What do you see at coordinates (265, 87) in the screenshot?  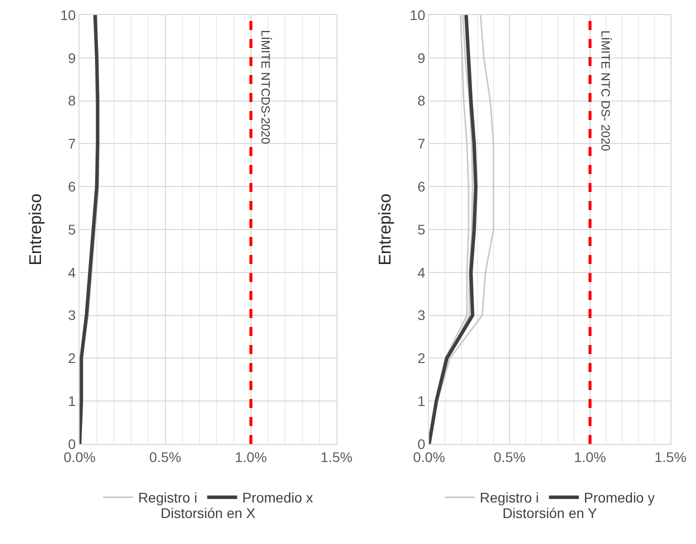 I see `ref-line-label: LÍMITE NTCDS-2020` at bounding box center [265, 87].